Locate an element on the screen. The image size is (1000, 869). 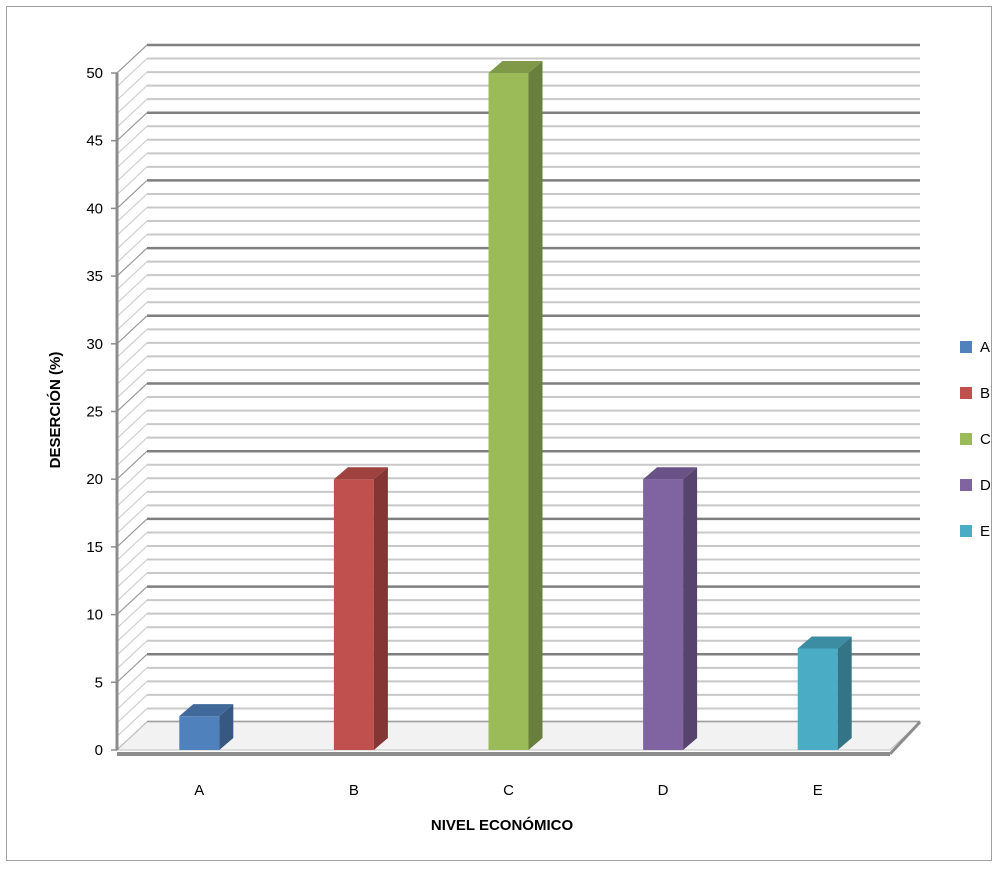
x-tick-label: C is located at coordinates (508, 790).